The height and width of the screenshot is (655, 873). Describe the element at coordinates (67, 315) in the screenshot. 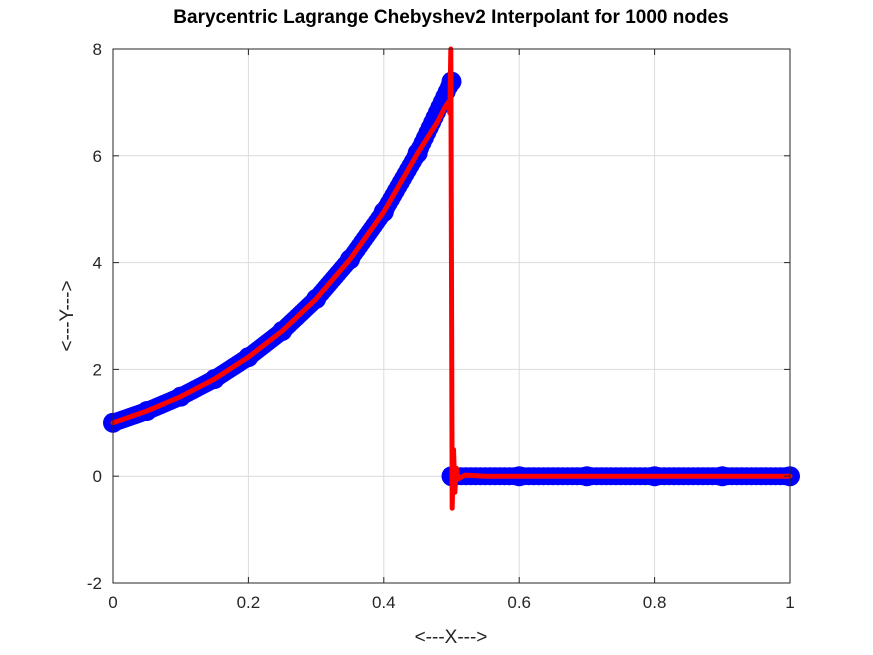

I see `y-axis-label: <---Y--->` at that location.